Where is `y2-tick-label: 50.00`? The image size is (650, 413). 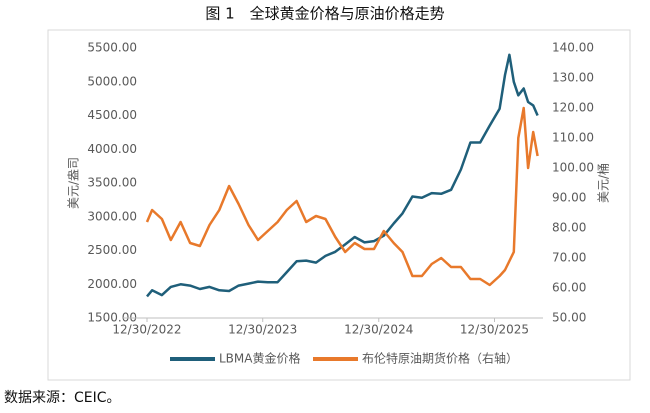 y2-tick-label: 50.00 is located at coordinates (569, 318).